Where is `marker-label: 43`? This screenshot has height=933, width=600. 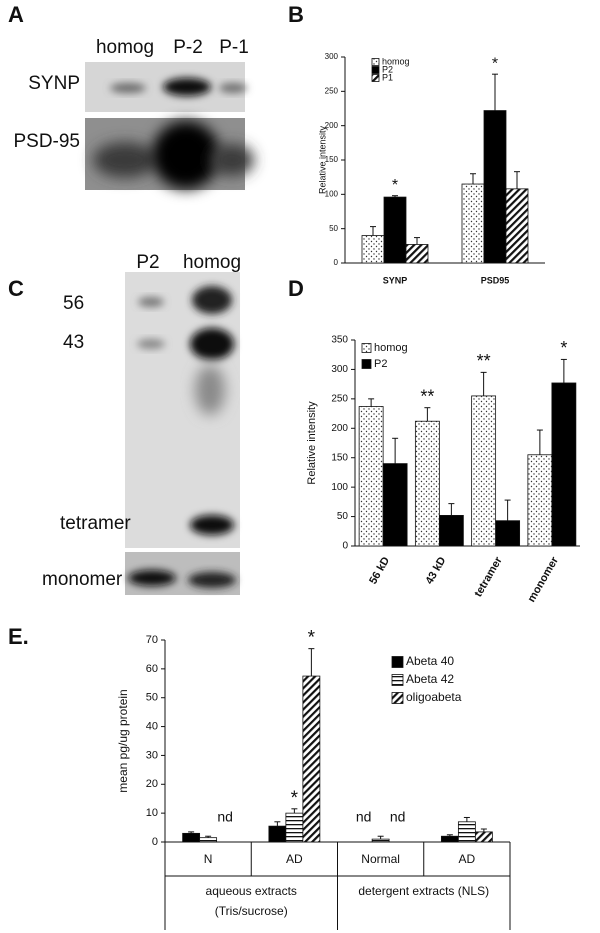 marker-label: 43 is located at coordinates (73, 342).